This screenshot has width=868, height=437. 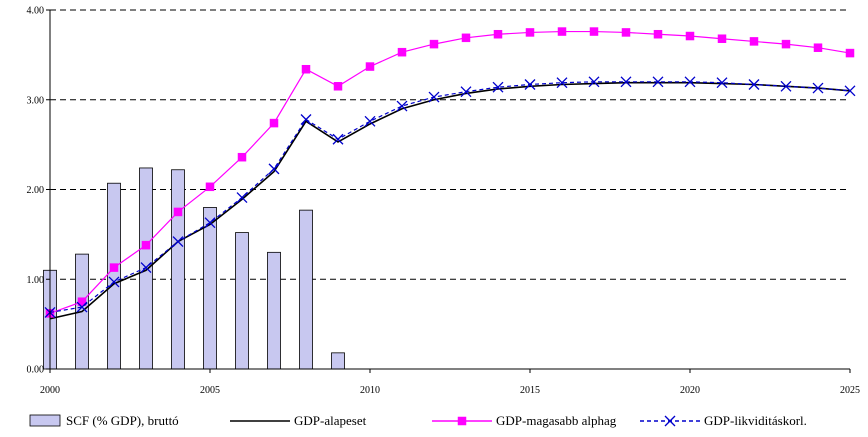 What do you see at coordinates (450, 390) in the screenshot?
I see `x-tick-labels: 2000 2005 2010 2015 2020 2025` at bounding box center [450, 390].